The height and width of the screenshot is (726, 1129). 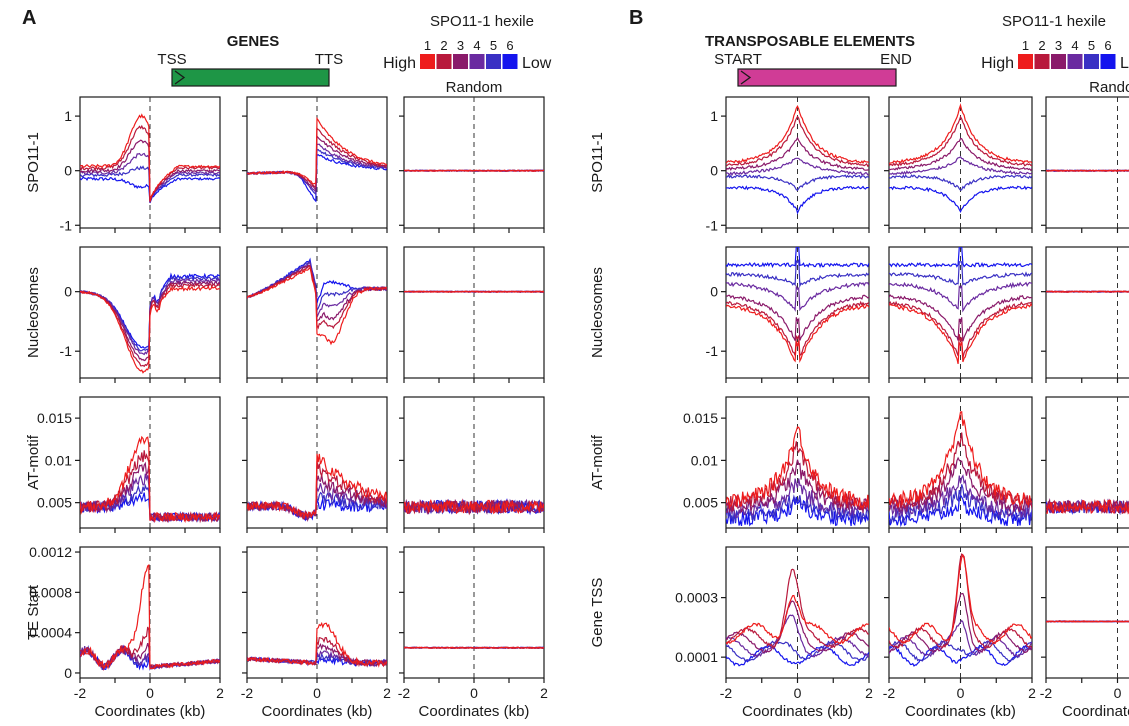 I want to click on legend-number: 3, so click(x=1058, y=45).